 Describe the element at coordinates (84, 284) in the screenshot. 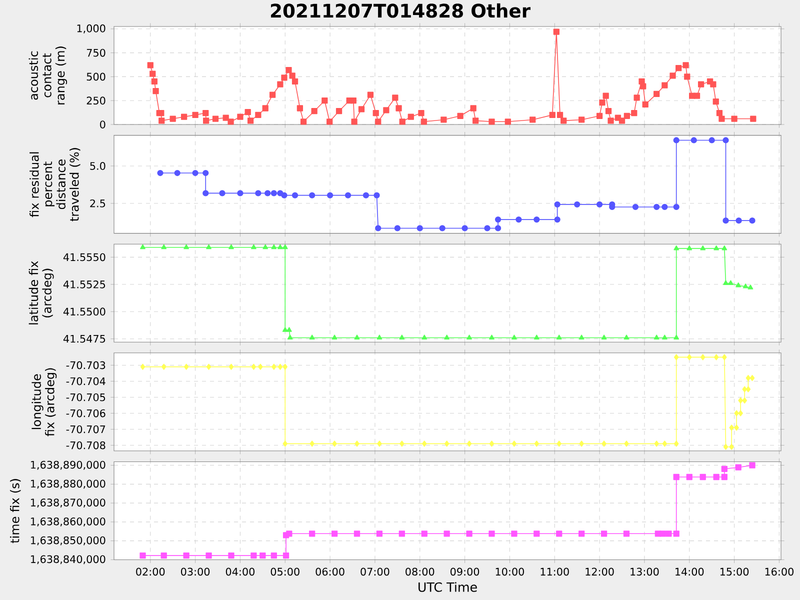

I see `y-tick-label: 41.5525` at that location.